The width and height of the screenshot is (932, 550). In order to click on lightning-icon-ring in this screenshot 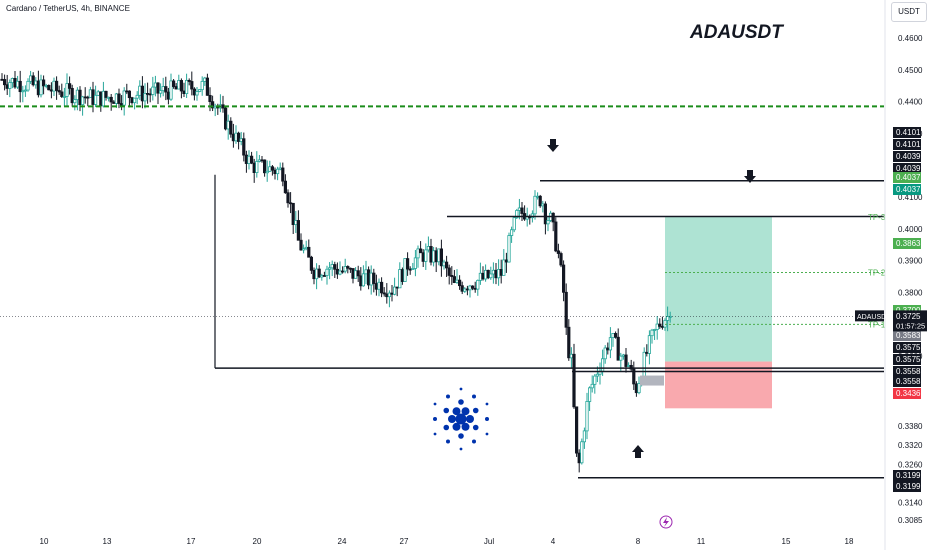, I will do `click(666, 522)`.